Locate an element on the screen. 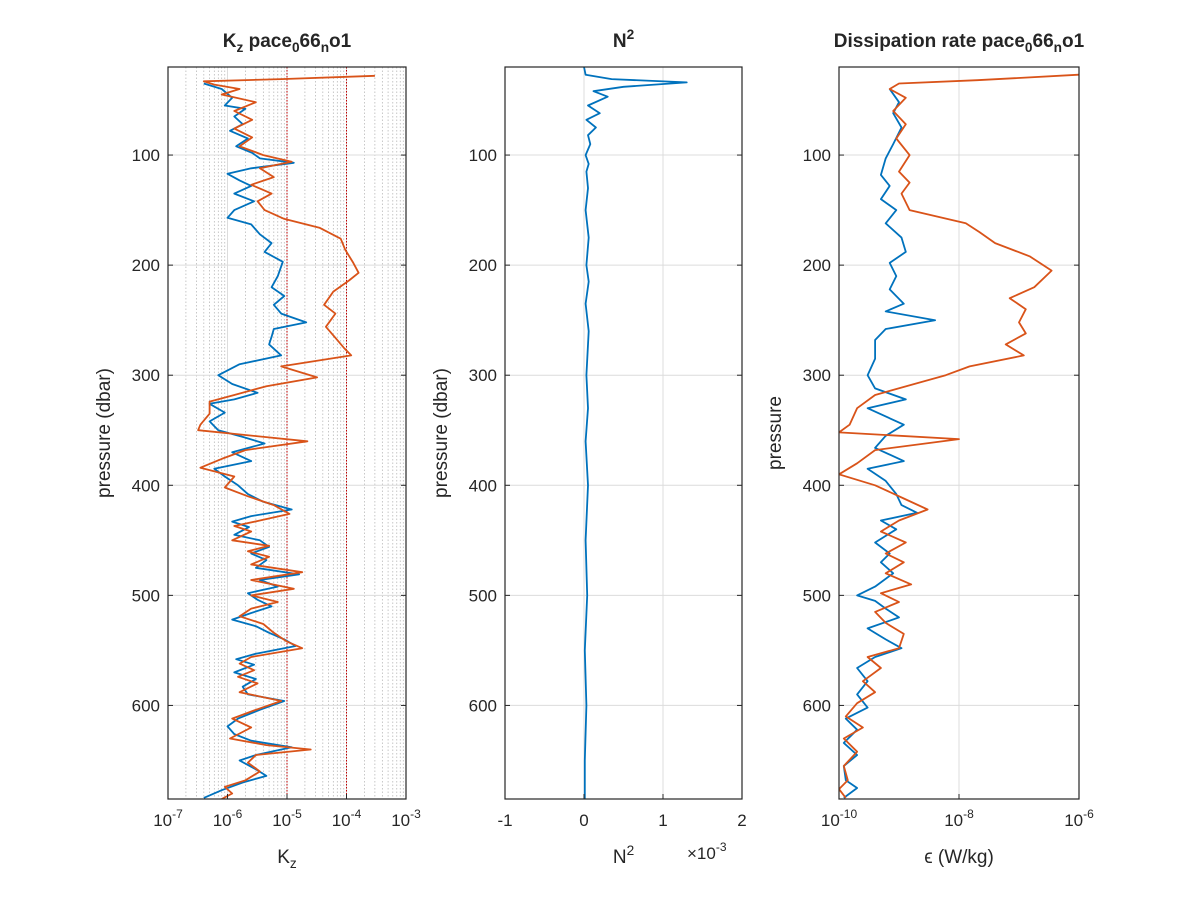  x-tick-label: -1 is located at coordinates (504, 820).